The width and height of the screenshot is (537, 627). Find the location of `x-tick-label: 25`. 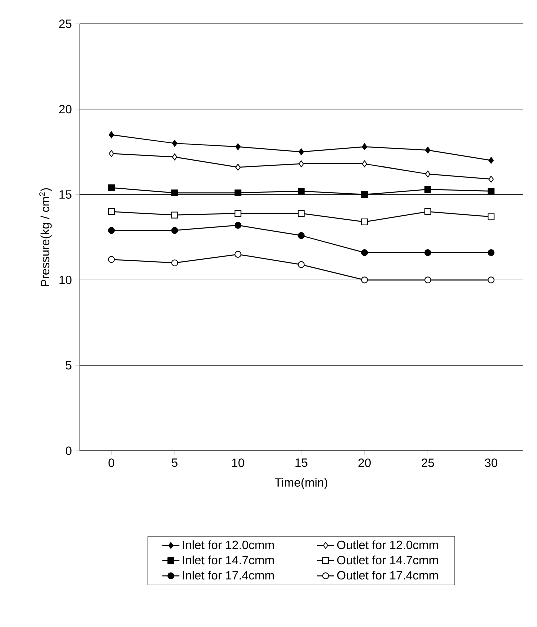

x-tick-label: 25 is located at coordinates (428, 463).